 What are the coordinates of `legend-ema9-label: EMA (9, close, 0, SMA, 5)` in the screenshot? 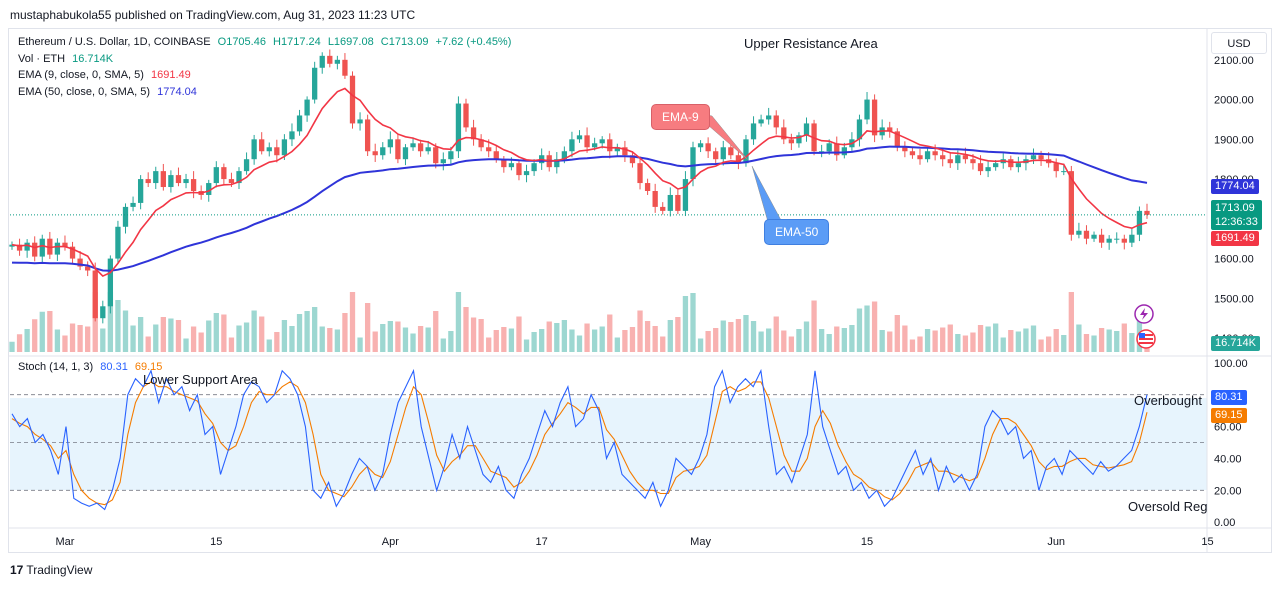 It's located at (81, 75).